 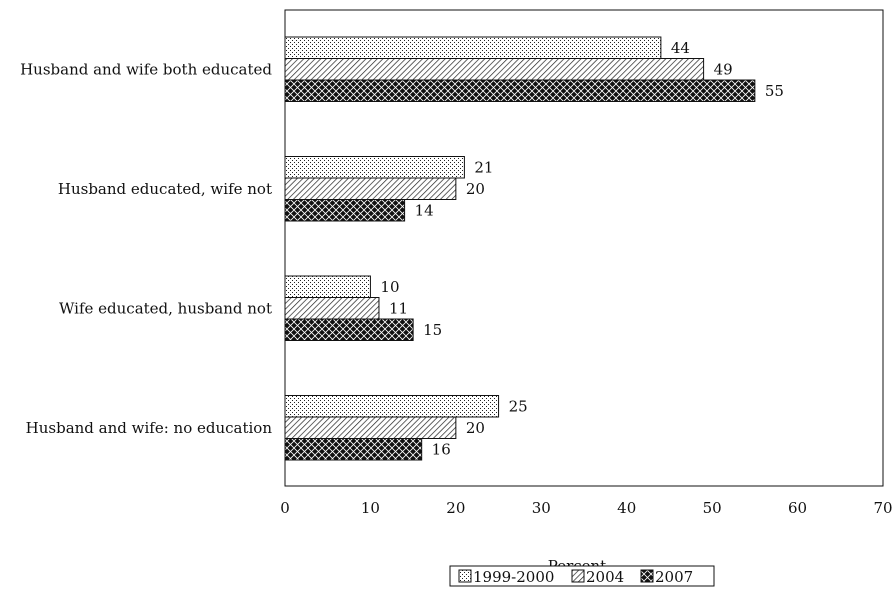 What do you see at coordinates (149, 428) in the screenshot?
I see `category-label: Husband and wife: no education` at bounding box center [149, 428].